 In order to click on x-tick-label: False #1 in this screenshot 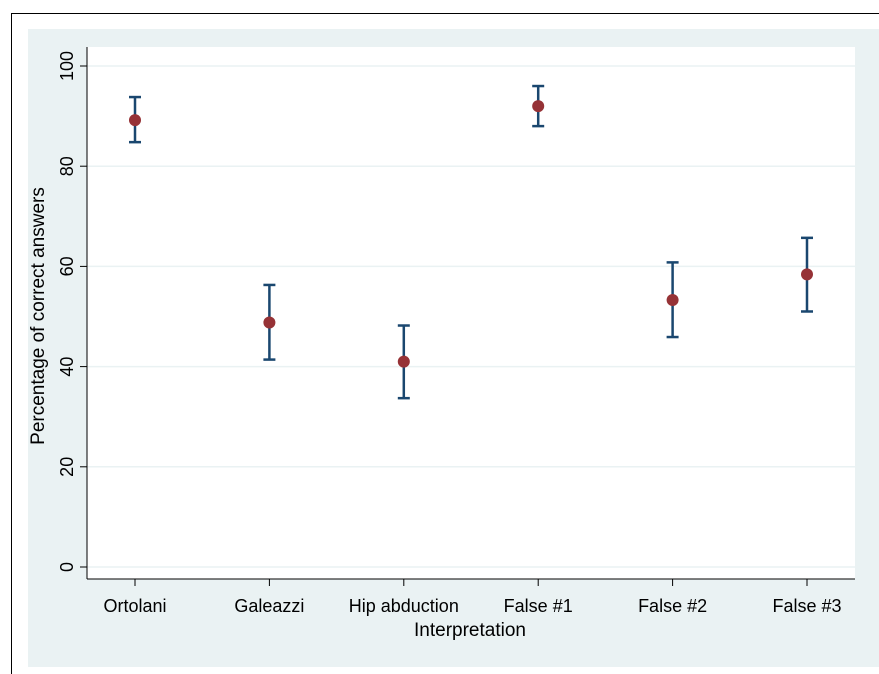, I will do `click(538, 606)`.